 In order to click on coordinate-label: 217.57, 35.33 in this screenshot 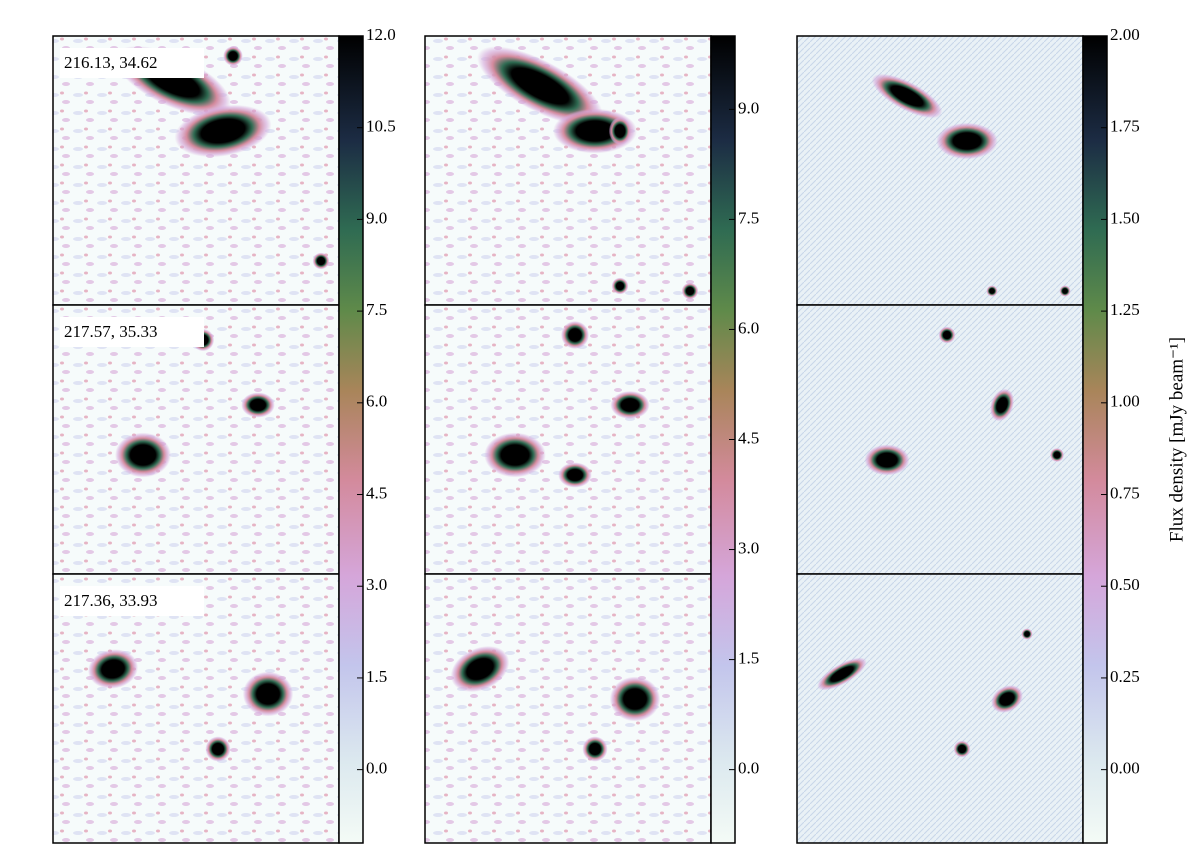, I will do `click(111, 331)`.